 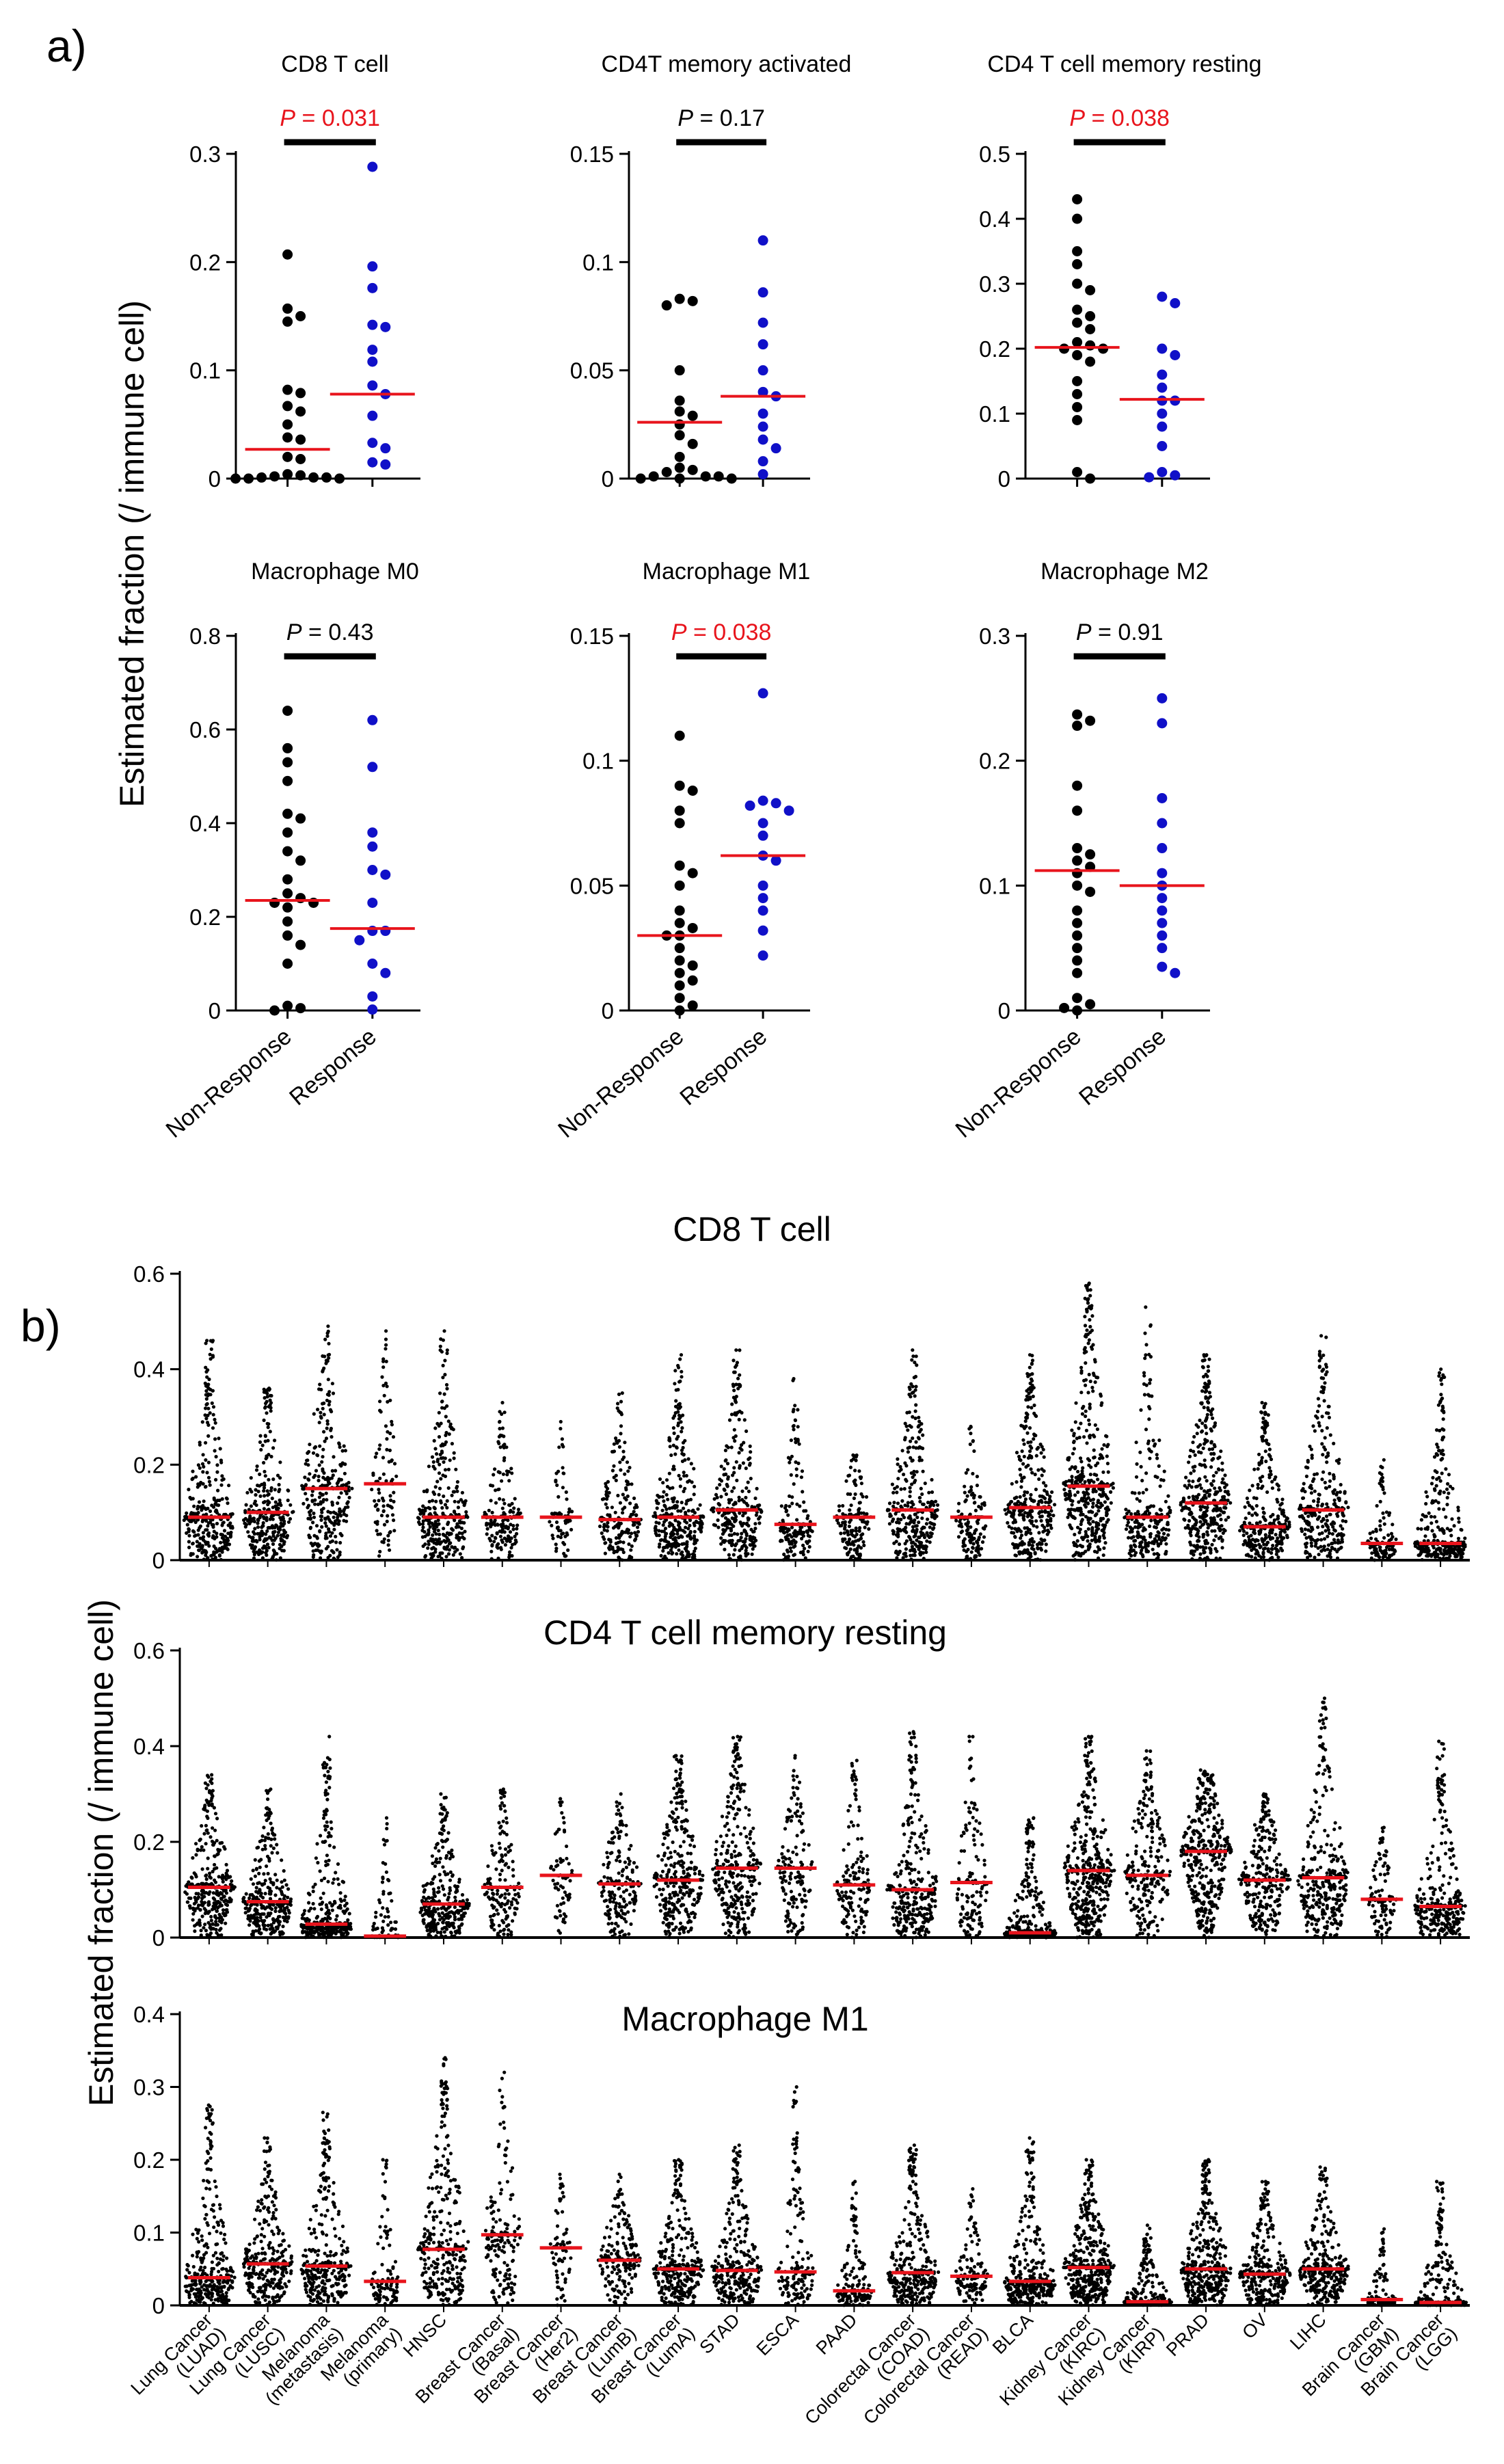 I want to click on category-label-line: Colorectal Cancer, so click(x=860, y=2368).